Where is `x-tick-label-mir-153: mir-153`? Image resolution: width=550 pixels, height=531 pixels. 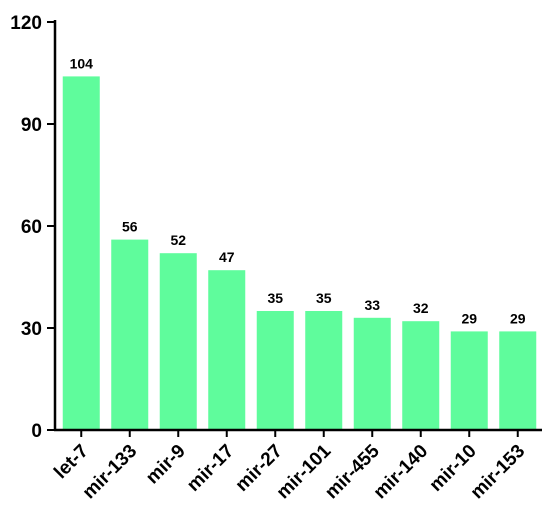 x-tick-label-mir-153: mir-153 is located at coordinates (498, 472).